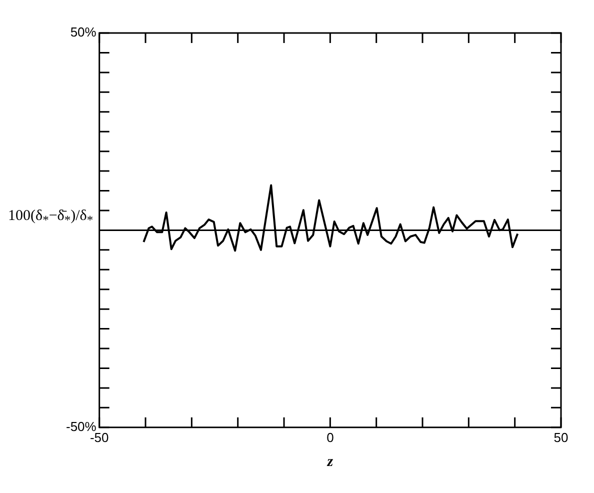 The image size is (594, 493). What do you see at coordinates (83, 32) in the screenshot?
I see `y-tick-label: 50%` at bounding box center [83, 32].